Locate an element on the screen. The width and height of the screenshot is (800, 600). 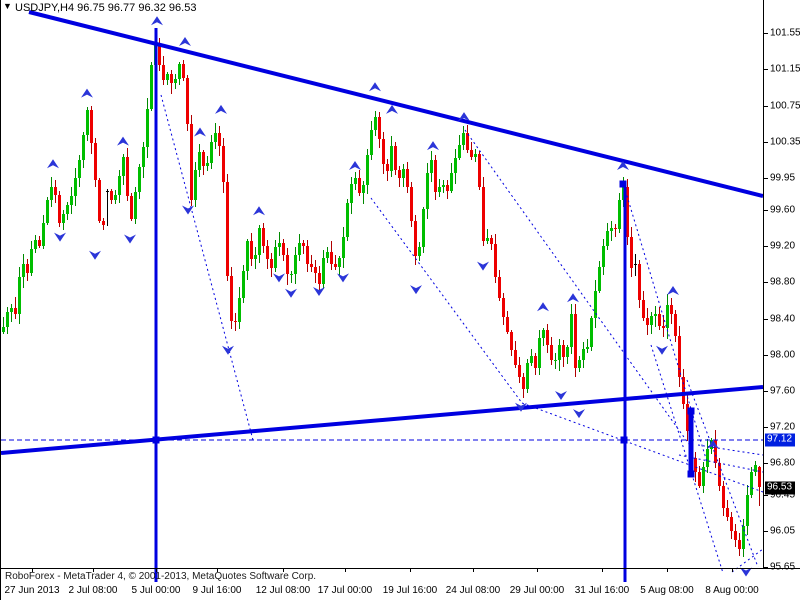
time-tick-label: 27 Jun 2013 is located at coordinates (32, 590).